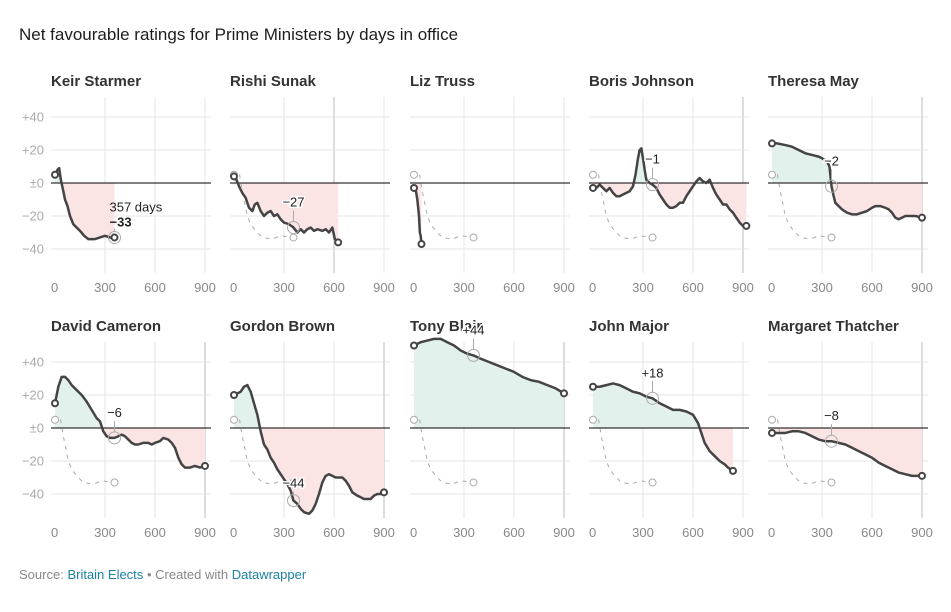 This screenshot has height=612, width=951. I want to click on annotation-days: 357 days, so click(136, 206).